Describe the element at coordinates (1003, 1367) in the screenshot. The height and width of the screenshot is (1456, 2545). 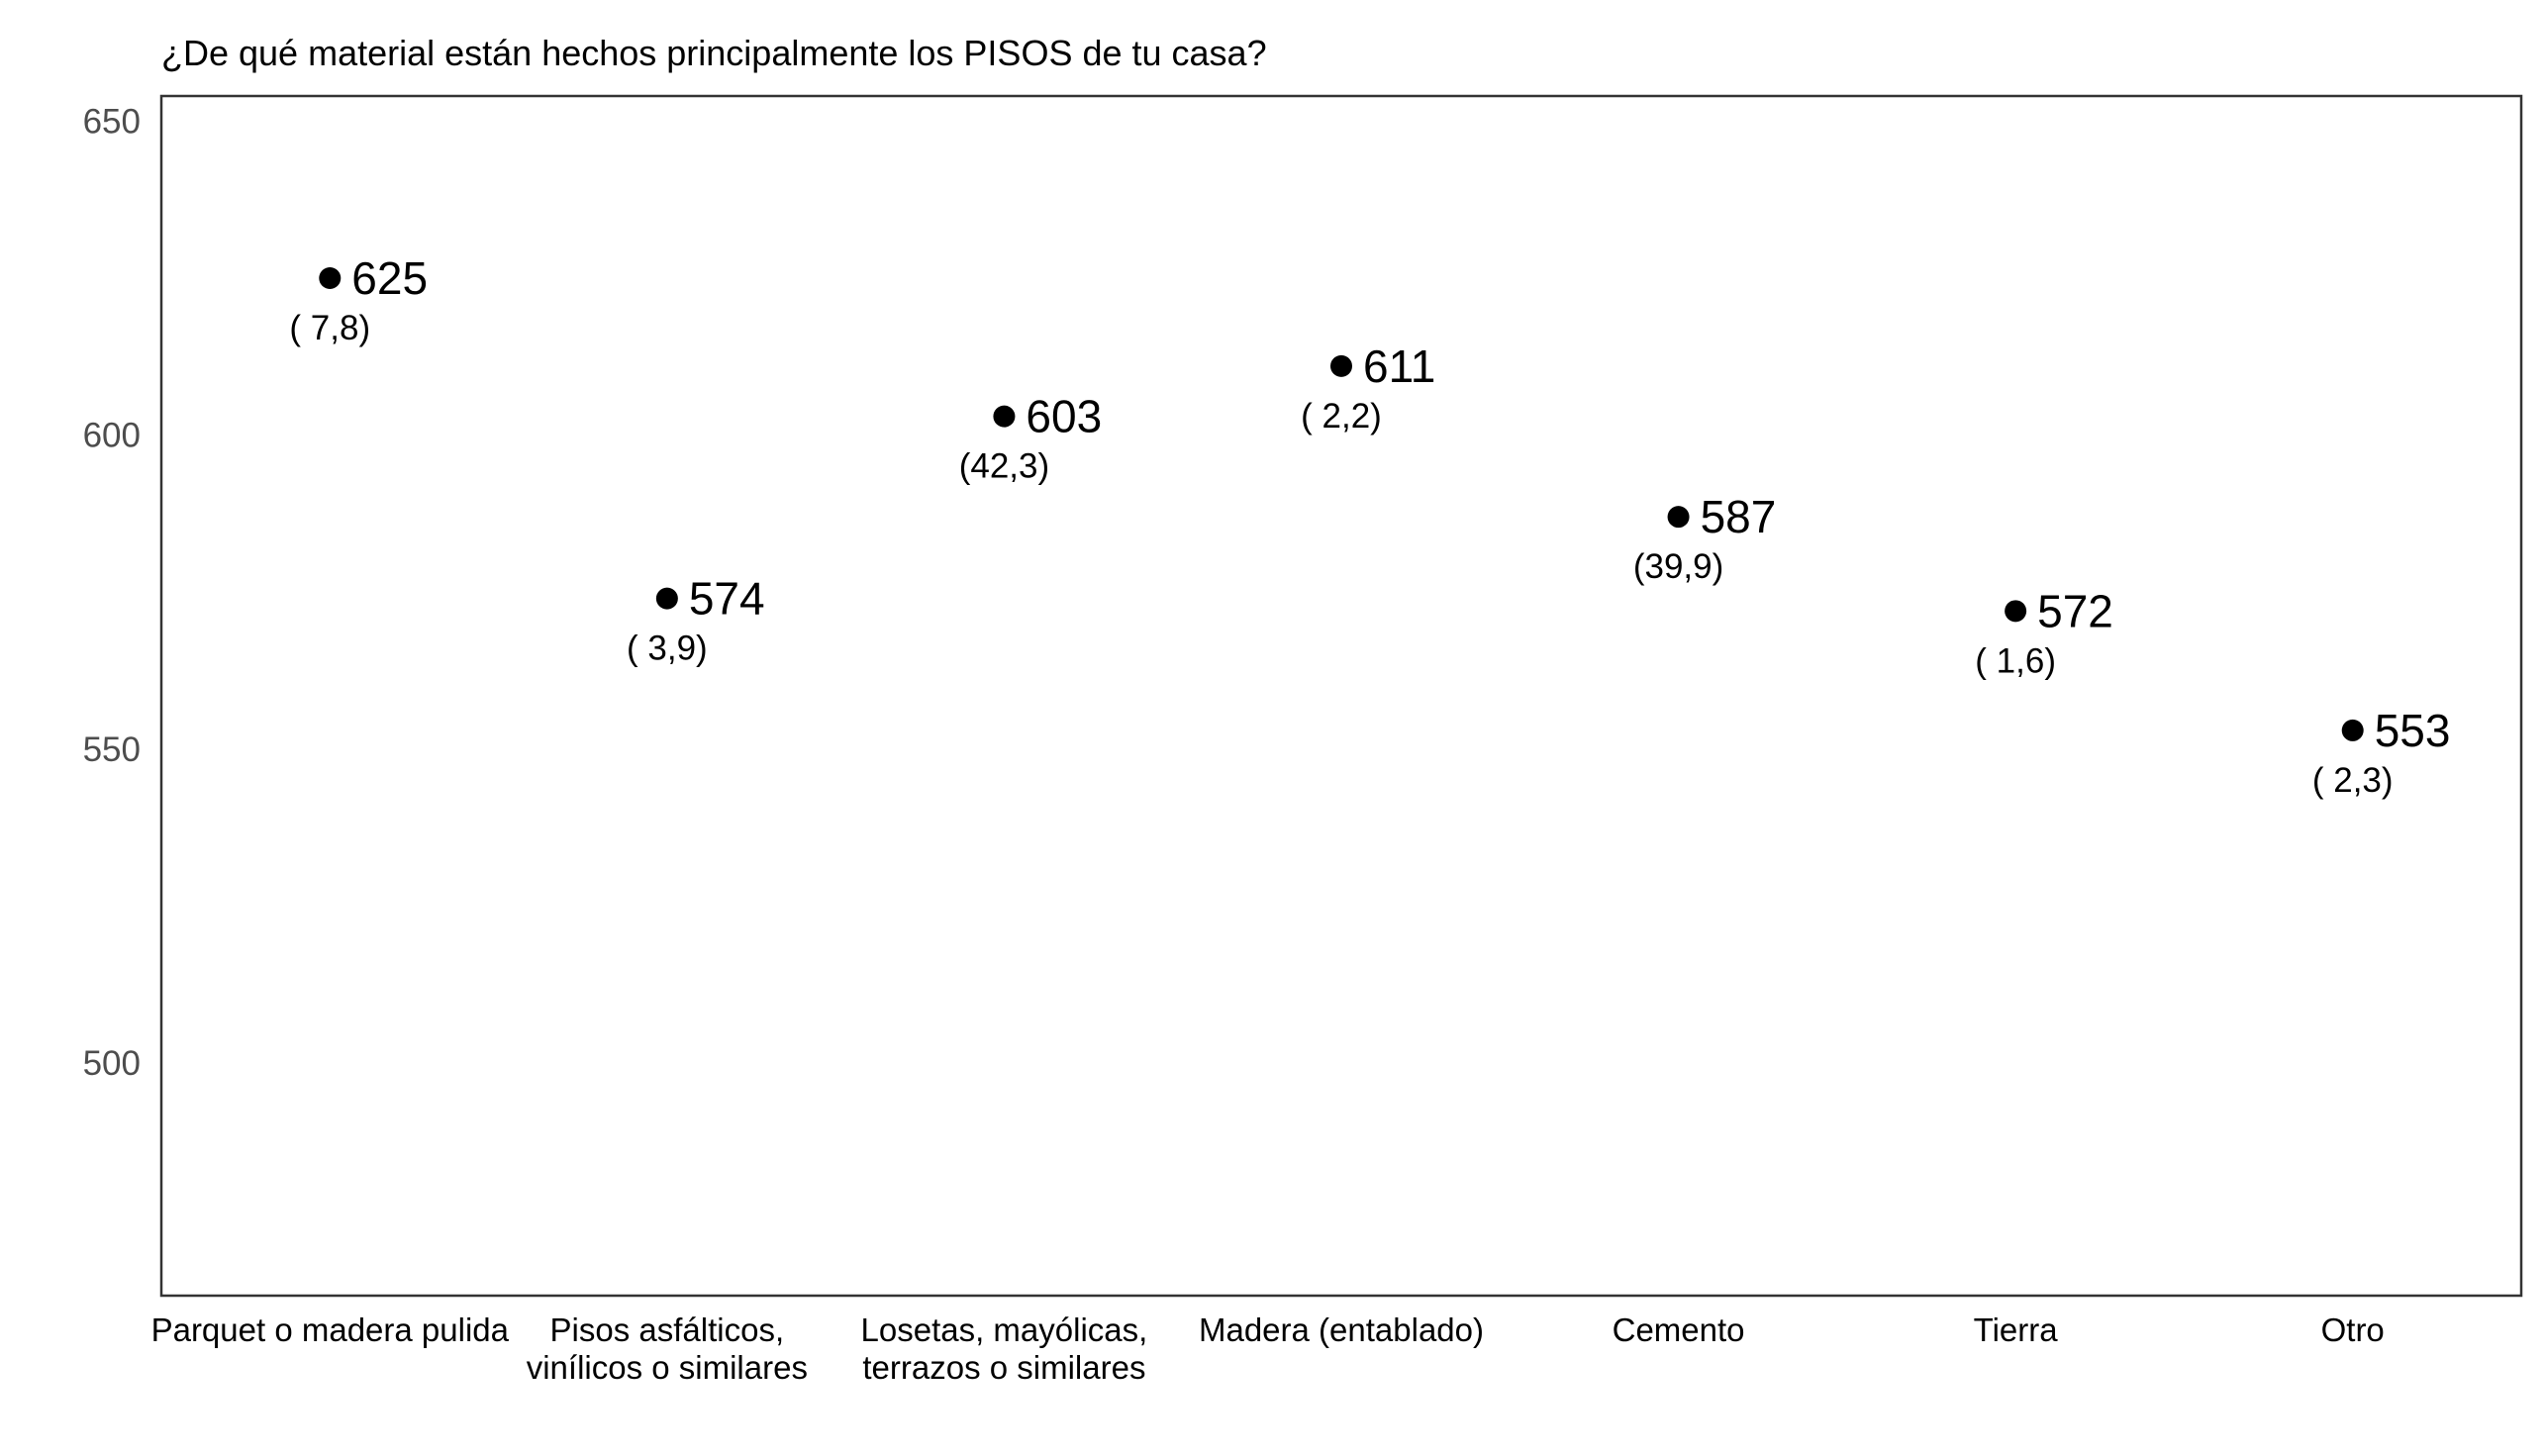
I see `x-tick-label: terrazos o similares` at that location.